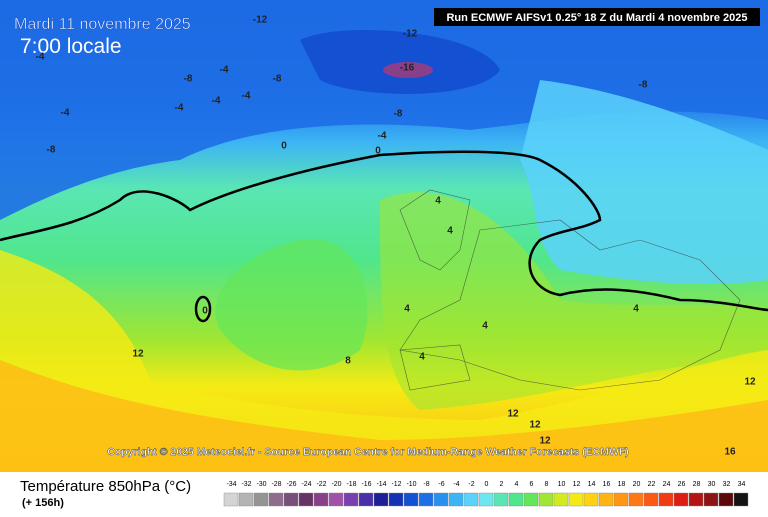 This screenshot has width=768, height=517. What do you see at coordinates (43, 503) in the screenshot?
I see `legend-subtitle: (+ 156h)` at bounding box center [43, 503].